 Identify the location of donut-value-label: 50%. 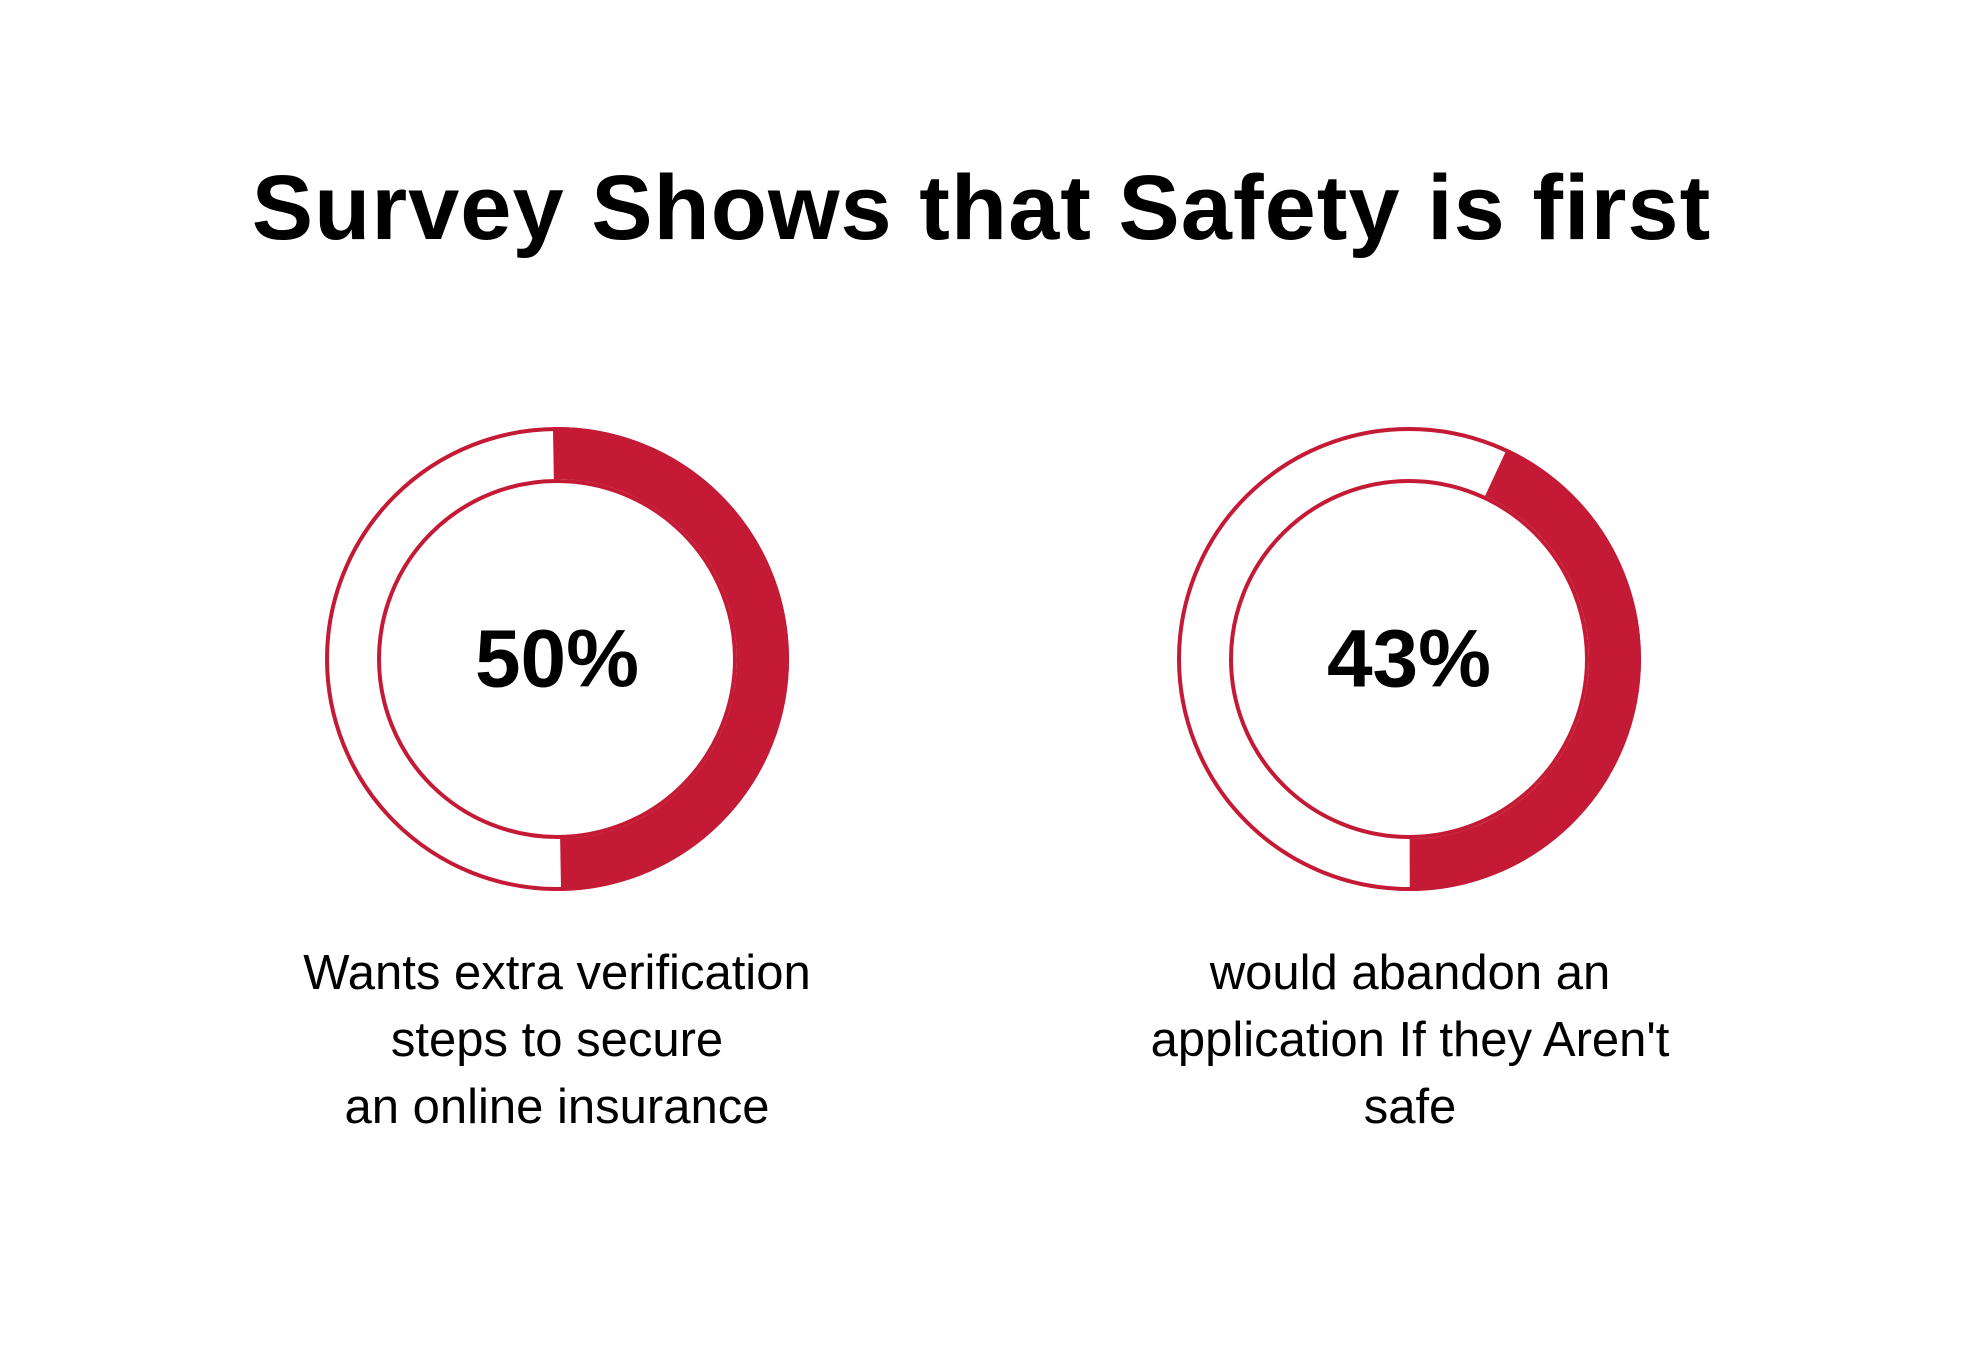
(557, 659).